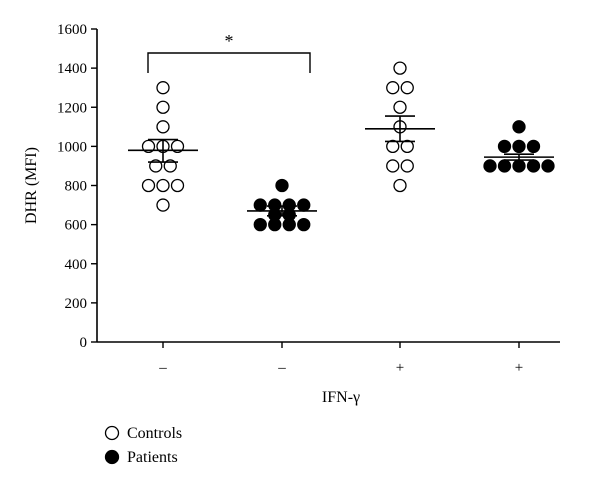  I want to click on y-tick-label: 1600, so click(72, 30).